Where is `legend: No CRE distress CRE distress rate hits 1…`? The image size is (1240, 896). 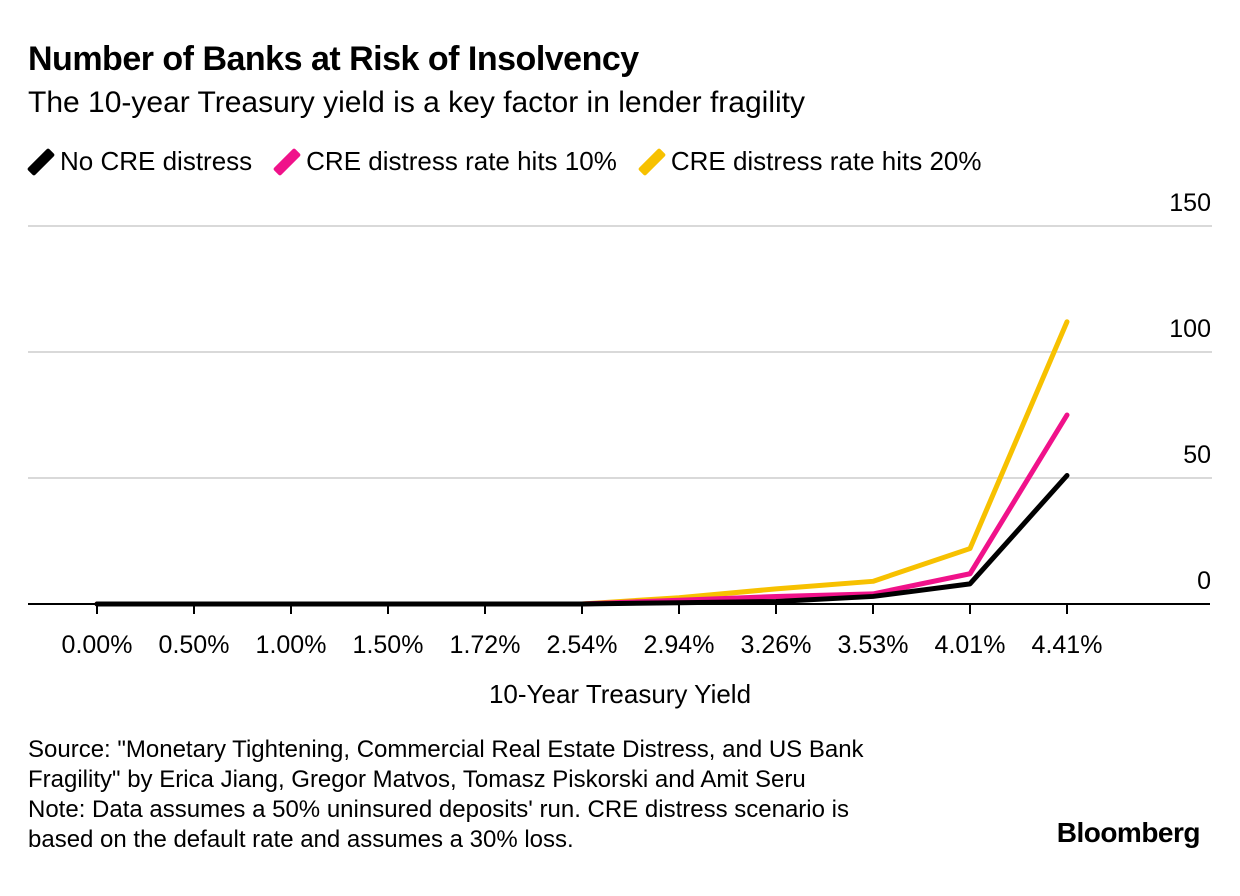 legend: No CRE distress CRE distress rate hits 1… is located at coordinates (515, 161).